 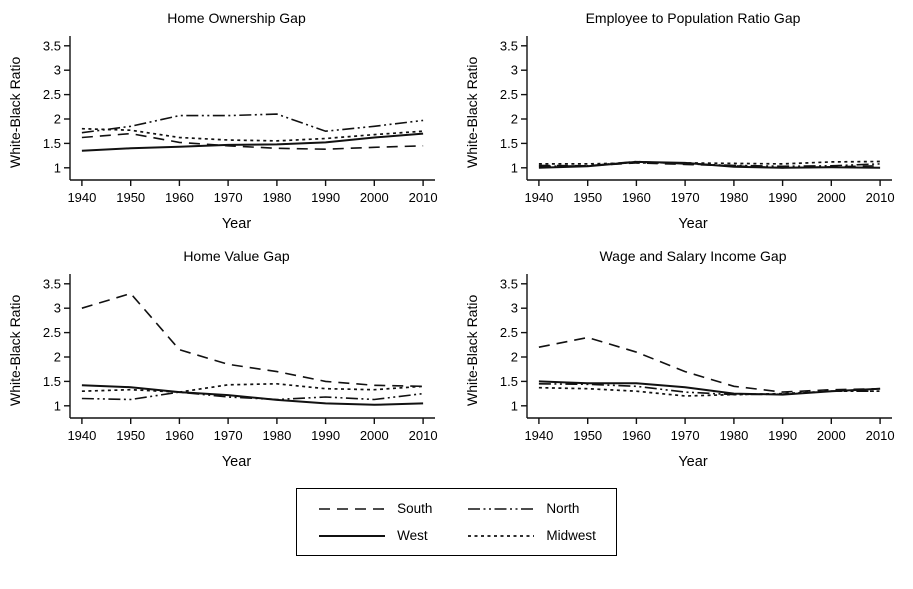 I want to click on chart-title: Wage and Salary Income Gap, so click(x=693, y=256).